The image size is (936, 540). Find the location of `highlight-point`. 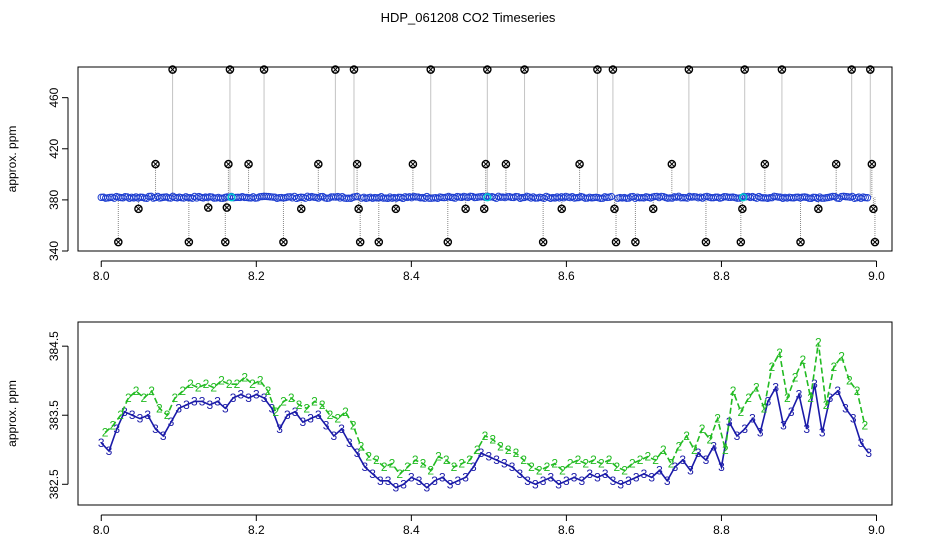

highlight-point is located at coordinates (231, 197).